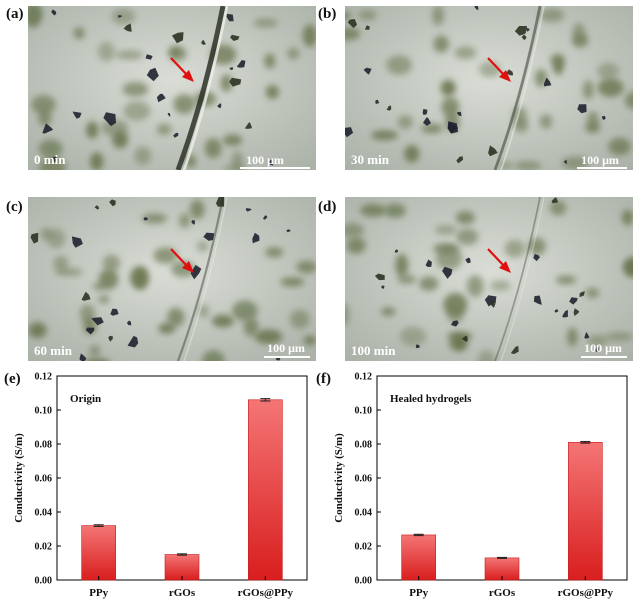 The image size is (640, 608). Describe the element at coordinates (323, 379) in the screenshot. I see `panel-label-f: (f)` at that location.